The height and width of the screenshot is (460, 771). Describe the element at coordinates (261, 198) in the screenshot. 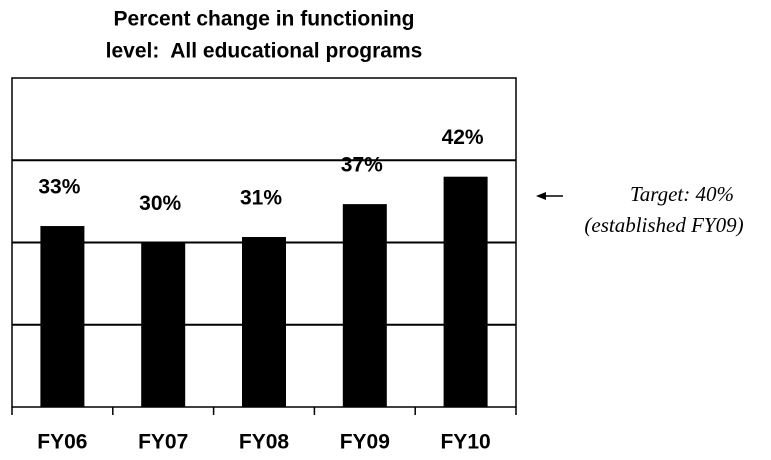

I see `data-label: 31%` at that location.